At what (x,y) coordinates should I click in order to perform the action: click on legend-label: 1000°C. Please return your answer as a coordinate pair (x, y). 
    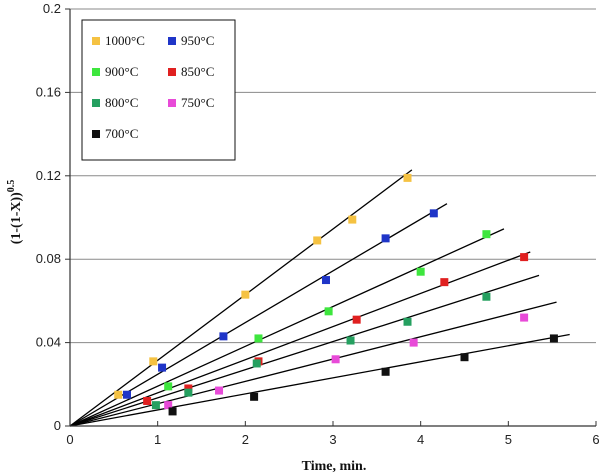
    Looking at the image, I should click on (125, 40).